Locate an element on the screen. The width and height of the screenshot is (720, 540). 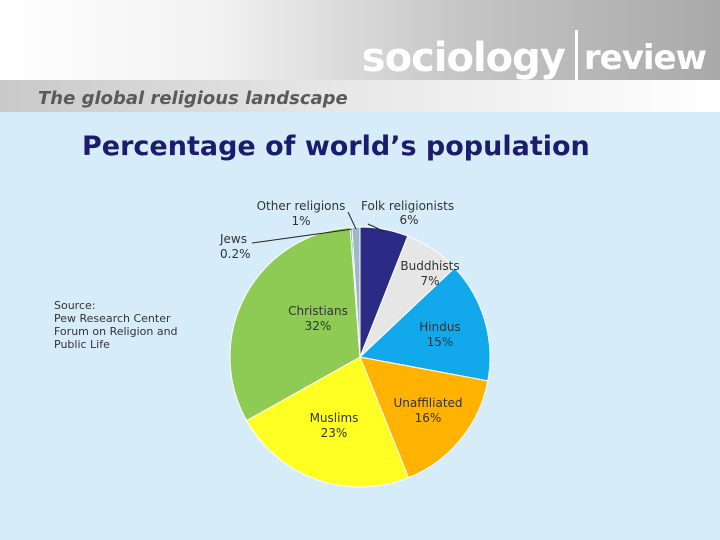
sociology-review-logo: sociology review is located at coordinates (534, 54).